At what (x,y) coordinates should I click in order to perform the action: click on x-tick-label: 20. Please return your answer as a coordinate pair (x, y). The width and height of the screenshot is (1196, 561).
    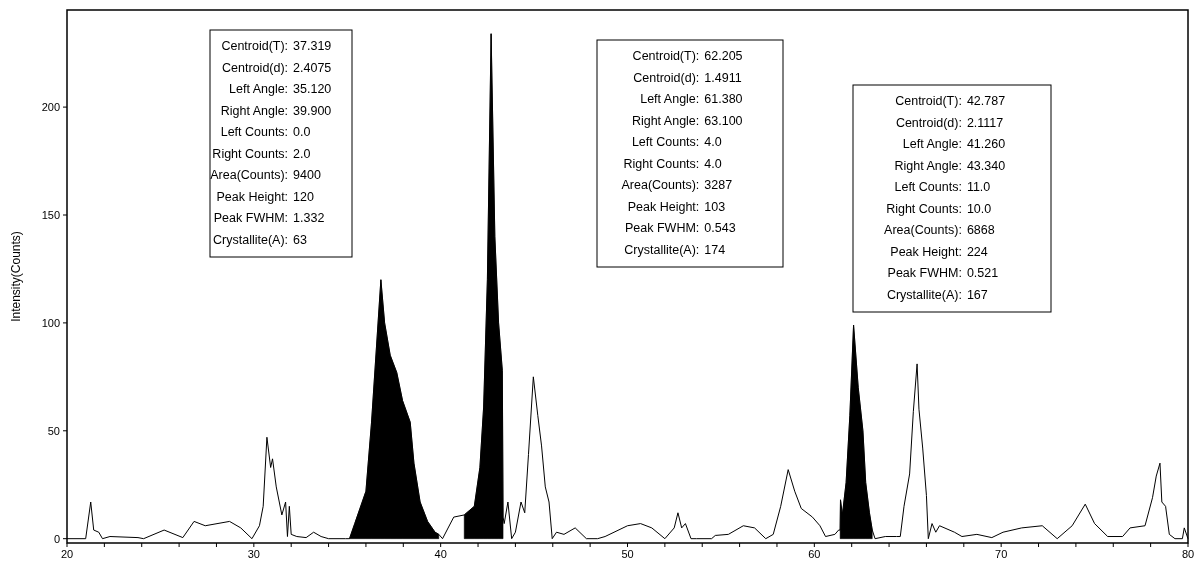
    Looking at the image, I should click on (67, 554).